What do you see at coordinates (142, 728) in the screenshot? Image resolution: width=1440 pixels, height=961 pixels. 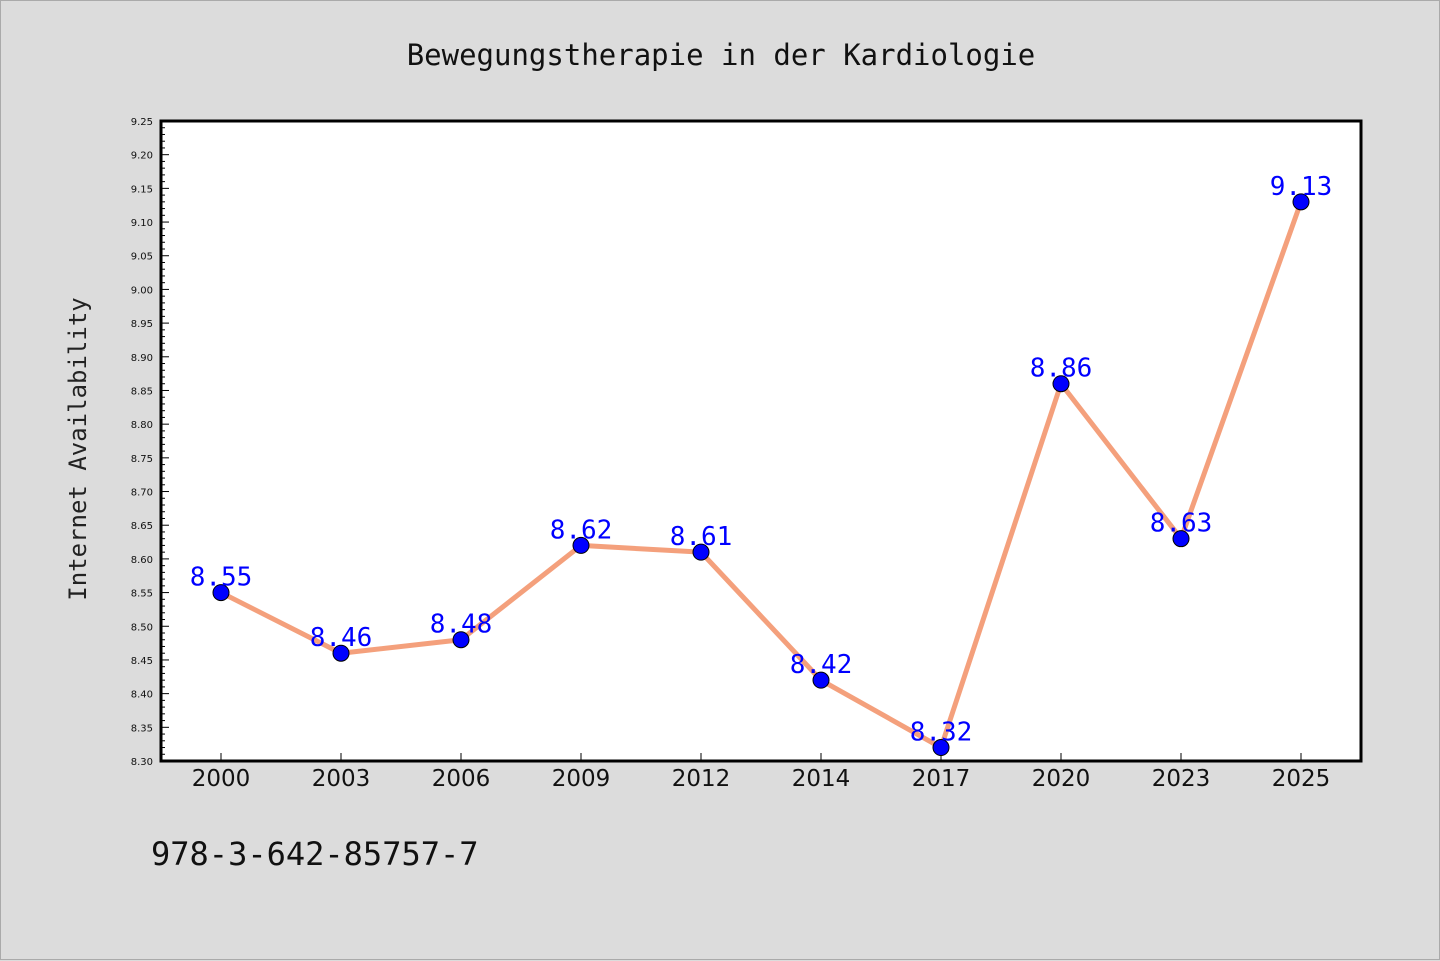 I see `y-tick-label: 8.35` at bounding box center [142, 728].